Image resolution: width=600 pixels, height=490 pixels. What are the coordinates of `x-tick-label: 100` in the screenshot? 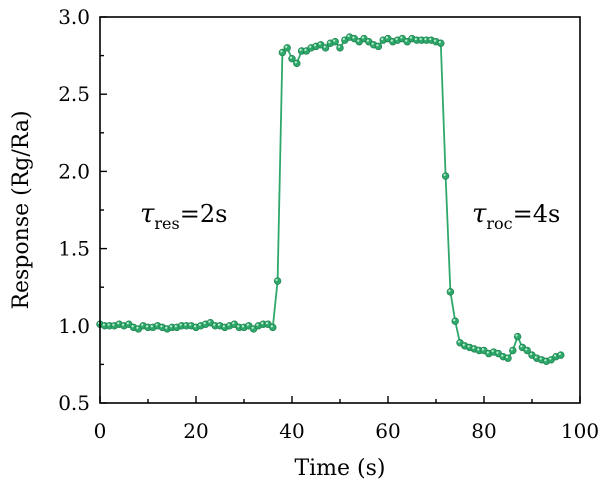 It's located at (580, 431).